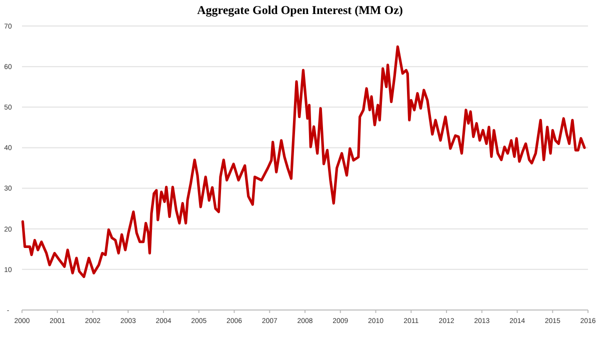 The height and width of the screenshot is (346, 600). What do you see at coordinates (300, 10) in the screenshot?
I see `chart-title: Aggregate Gold Open Interest (MM Oz)` at bounding box center [300, 10].